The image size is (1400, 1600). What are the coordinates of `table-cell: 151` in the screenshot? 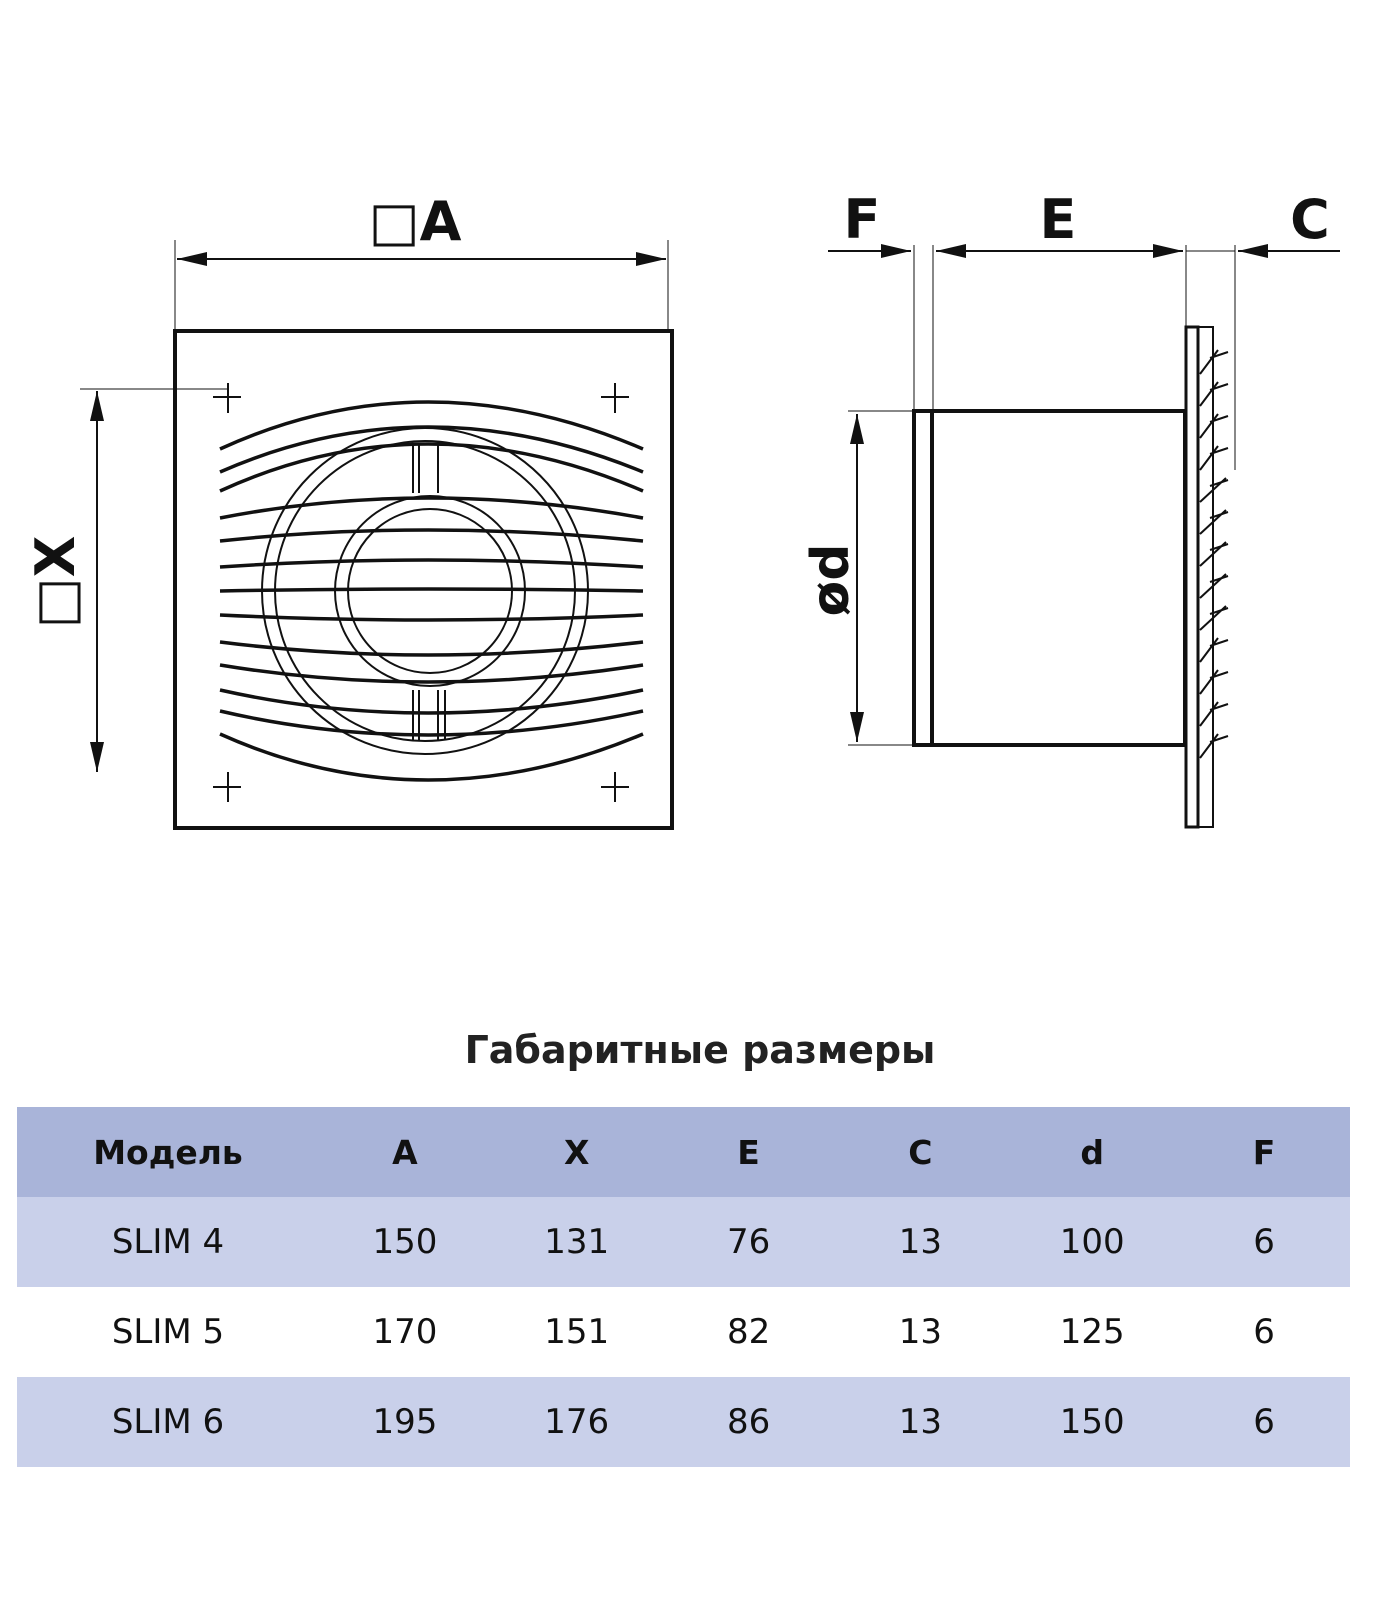 It's located at (577, 1332).